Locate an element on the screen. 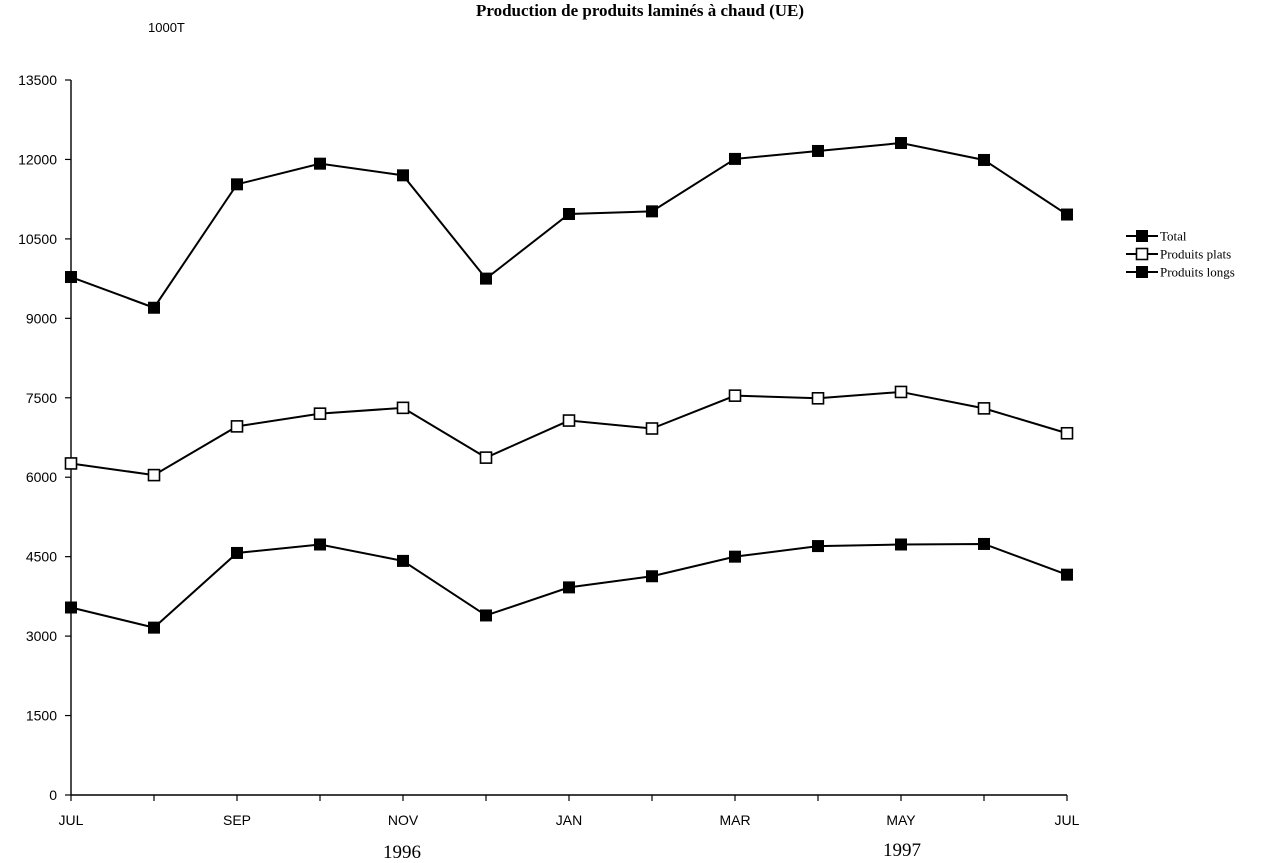  series-line is located at coordinates (569, 433).